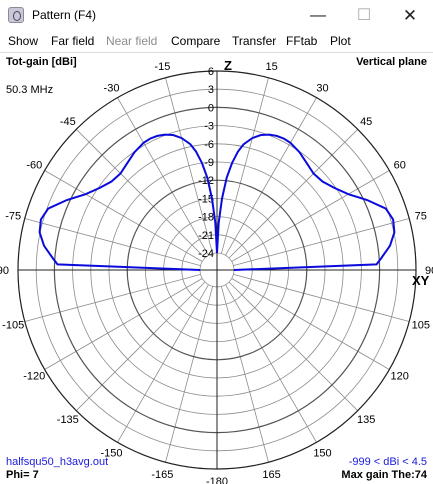 The image size is (433, 484). I want to click on angle-tick-label: 165, so click(271, 475).